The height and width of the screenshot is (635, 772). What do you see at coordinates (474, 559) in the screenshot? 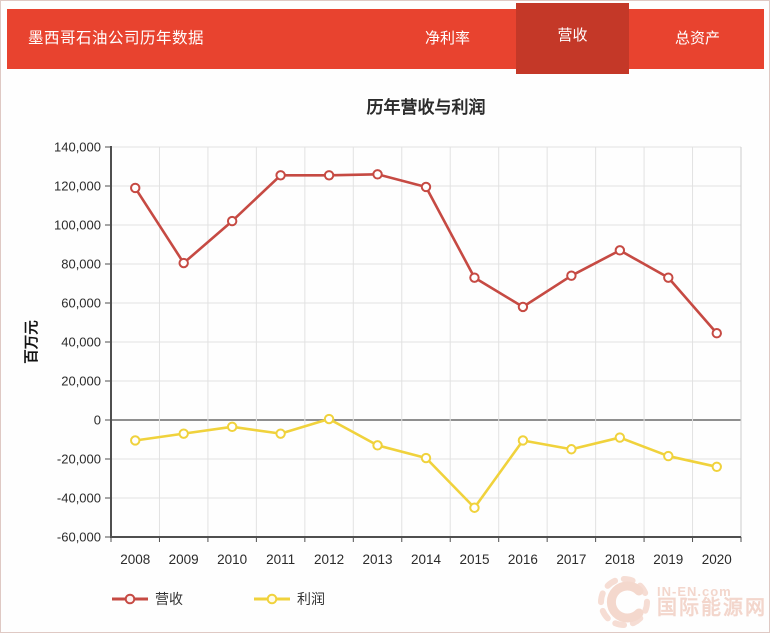
I see `svg-text: 2015` at bounding box center [474, 559].